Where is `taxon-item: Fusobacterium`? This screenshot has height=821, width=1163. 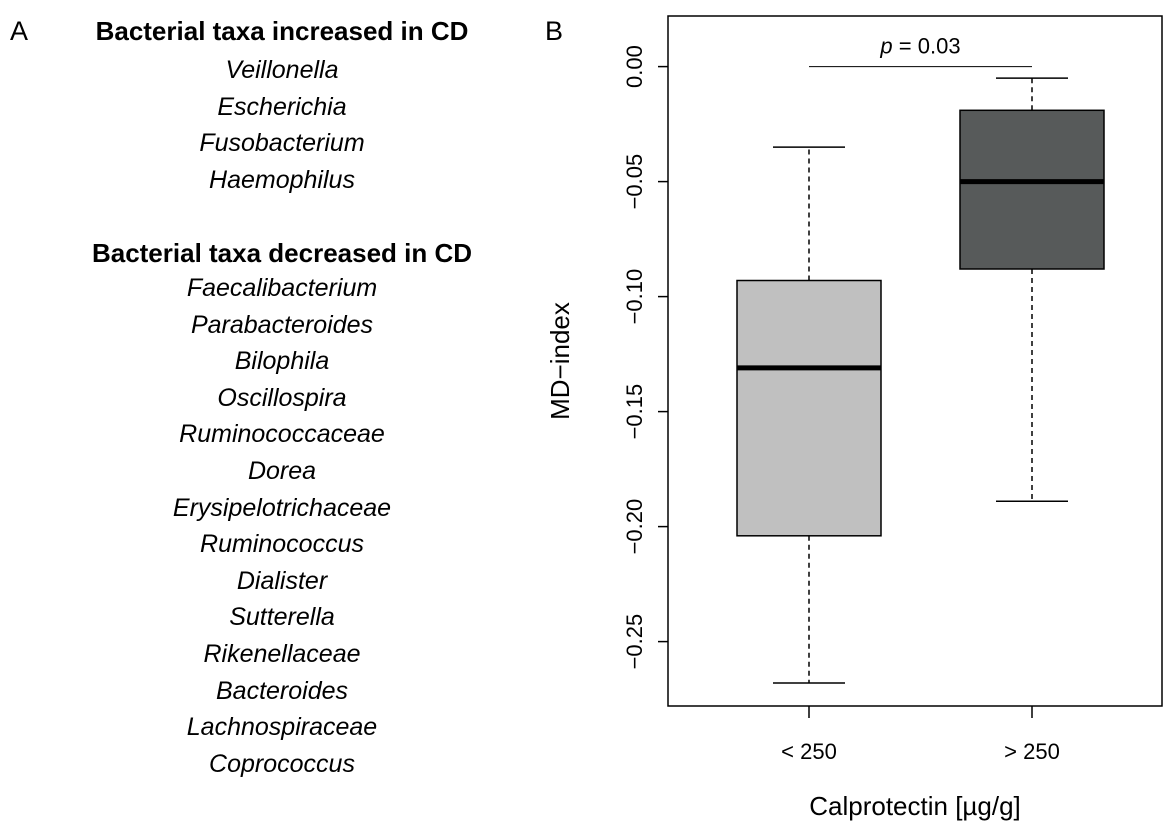 taxon-item: Fusobacterium is located at coordinates (282, 143).